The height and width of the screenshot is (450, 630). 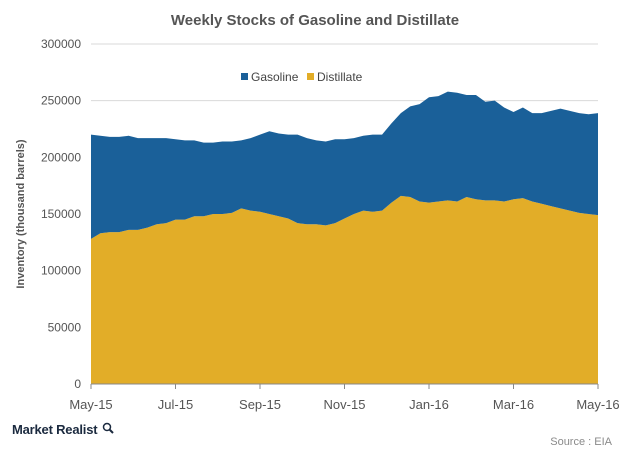 I want to click on x-tick-label: Nov-15, so click(x=345, y=404).